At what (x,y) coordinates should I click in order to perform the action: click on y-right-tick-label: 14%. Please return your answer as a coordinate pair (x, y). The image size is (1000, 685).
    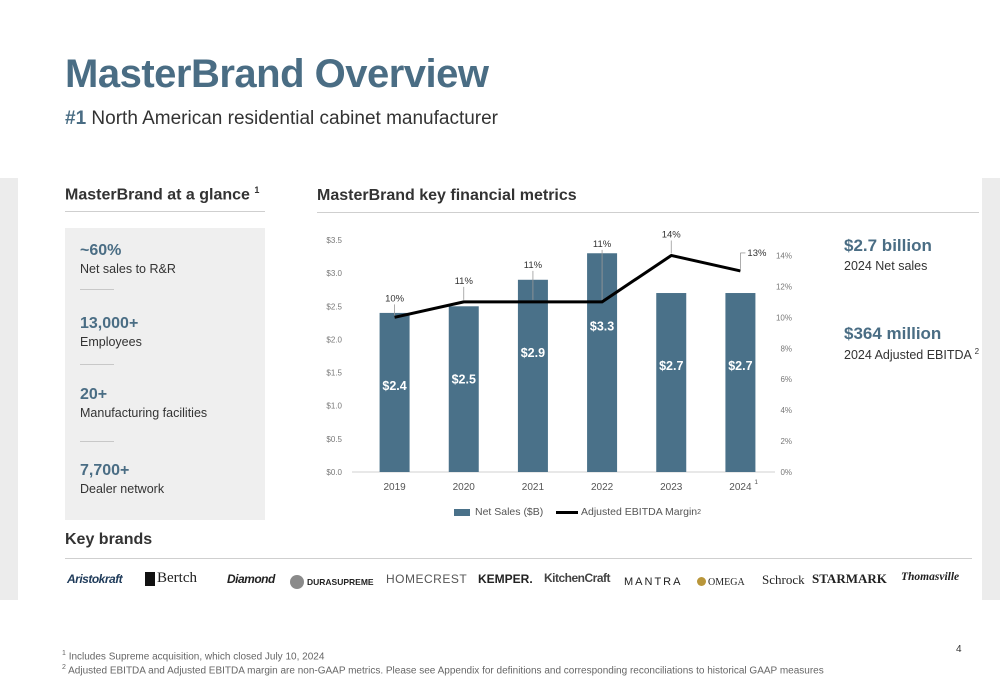
    Looking at the image, I should click on (784, 255).